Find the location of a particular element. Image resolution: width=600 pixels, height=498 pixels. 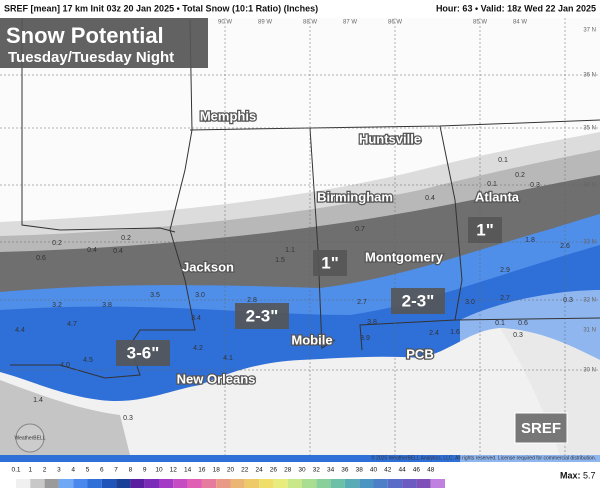

city-label: Huntsville is located at coordinates (390, 138).